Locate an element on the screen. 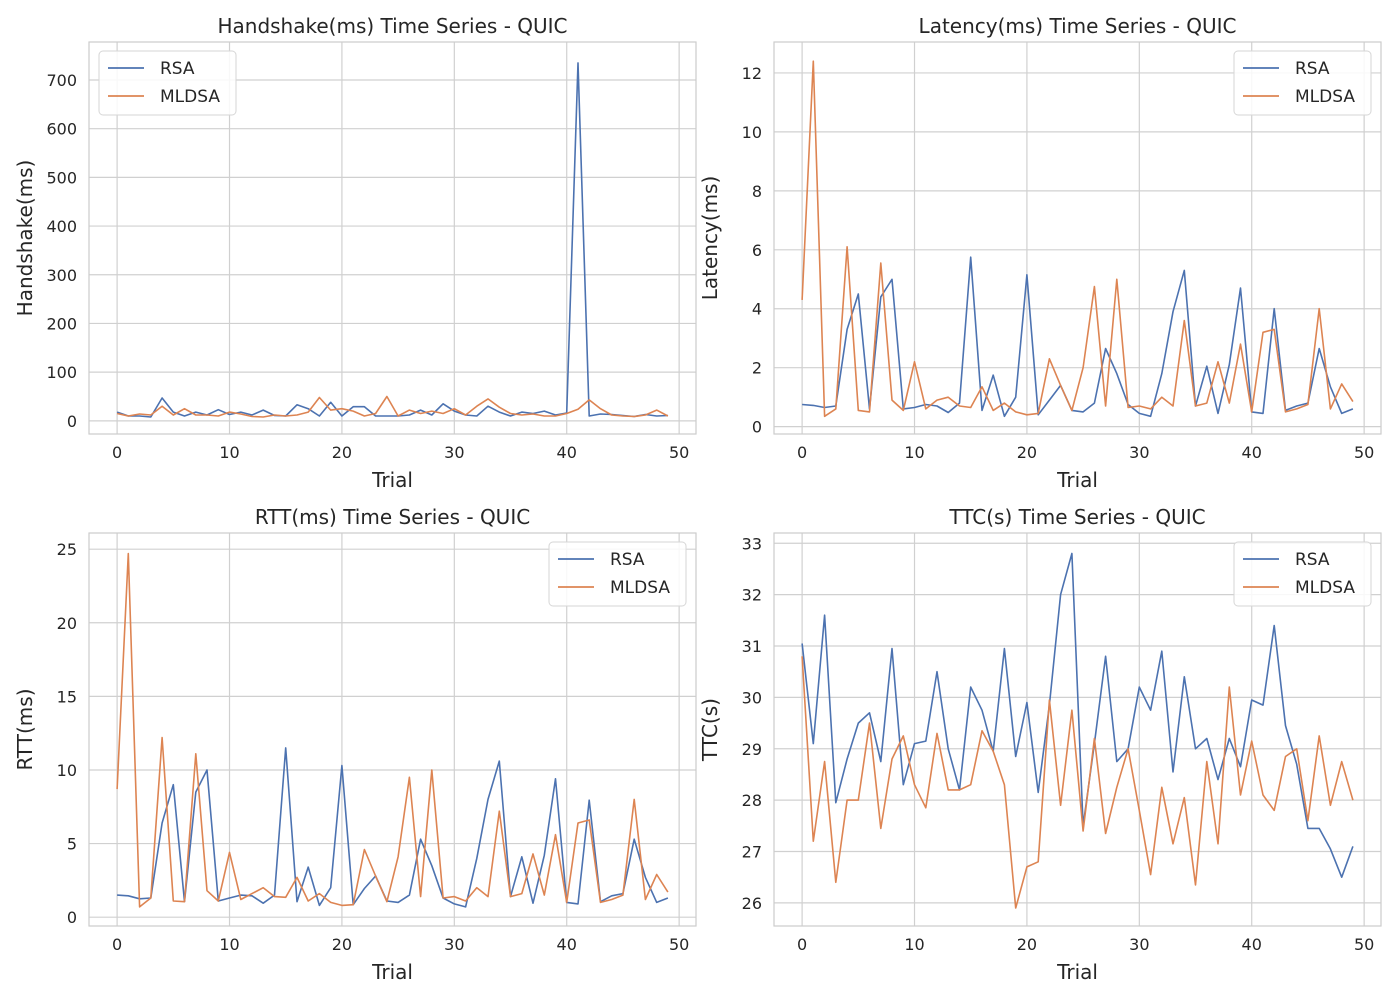 Image resolution: width=1400 pixels, height=1000 pixels. y-axis-label: RTT(ms) is located at coordinates (25, 729).